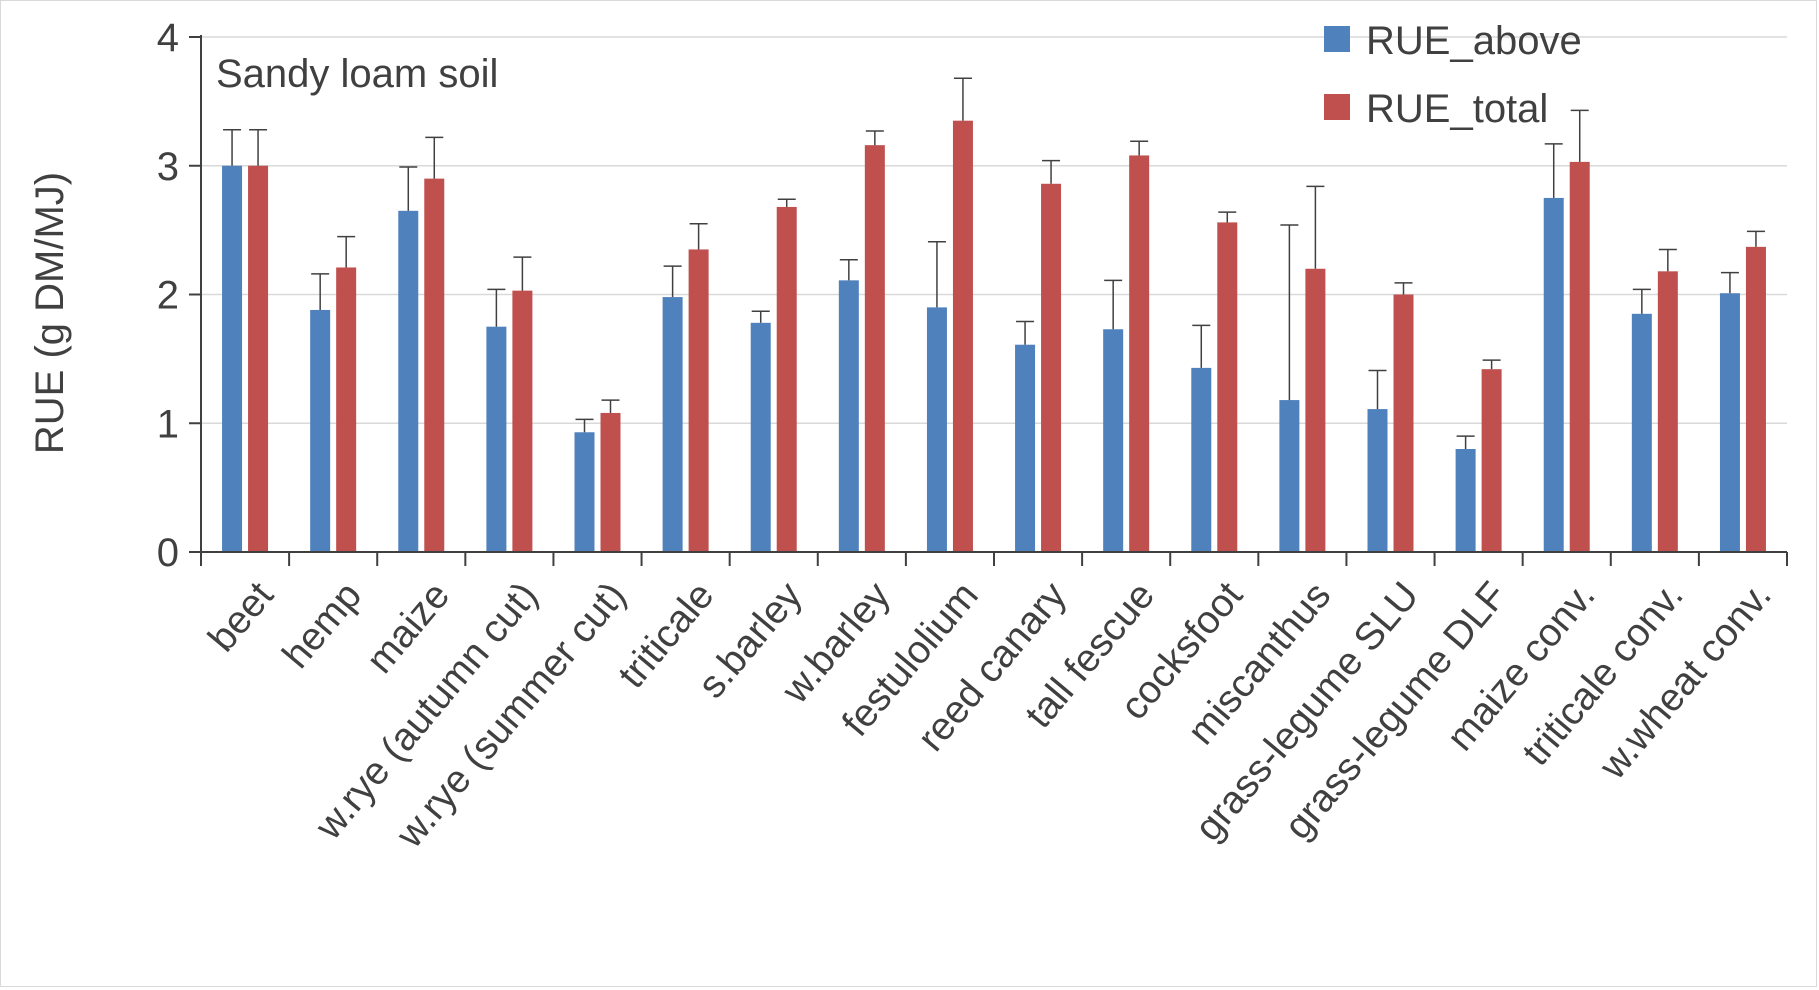 The image size is (1819, 990). I want to click on legend-label-rue-above: RUE_above, so click(1474, 41).